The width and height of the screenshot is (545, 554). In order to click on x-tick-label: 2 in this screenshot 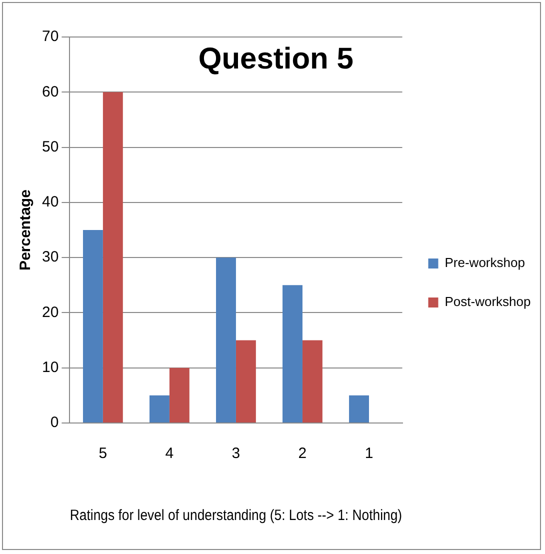, I will do `click(302, 453)`.